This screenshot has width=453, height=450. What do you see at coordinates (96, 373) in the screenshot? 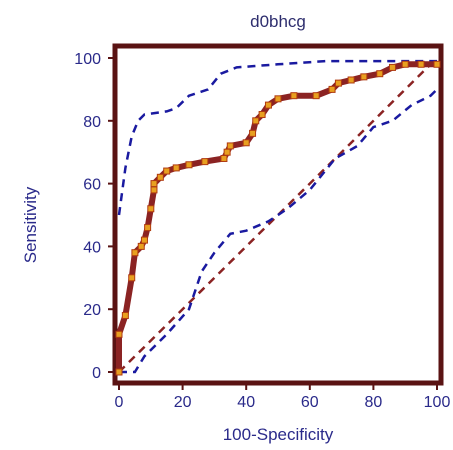
I see `y-tick-label: 0` at bounding box center [96, 373].